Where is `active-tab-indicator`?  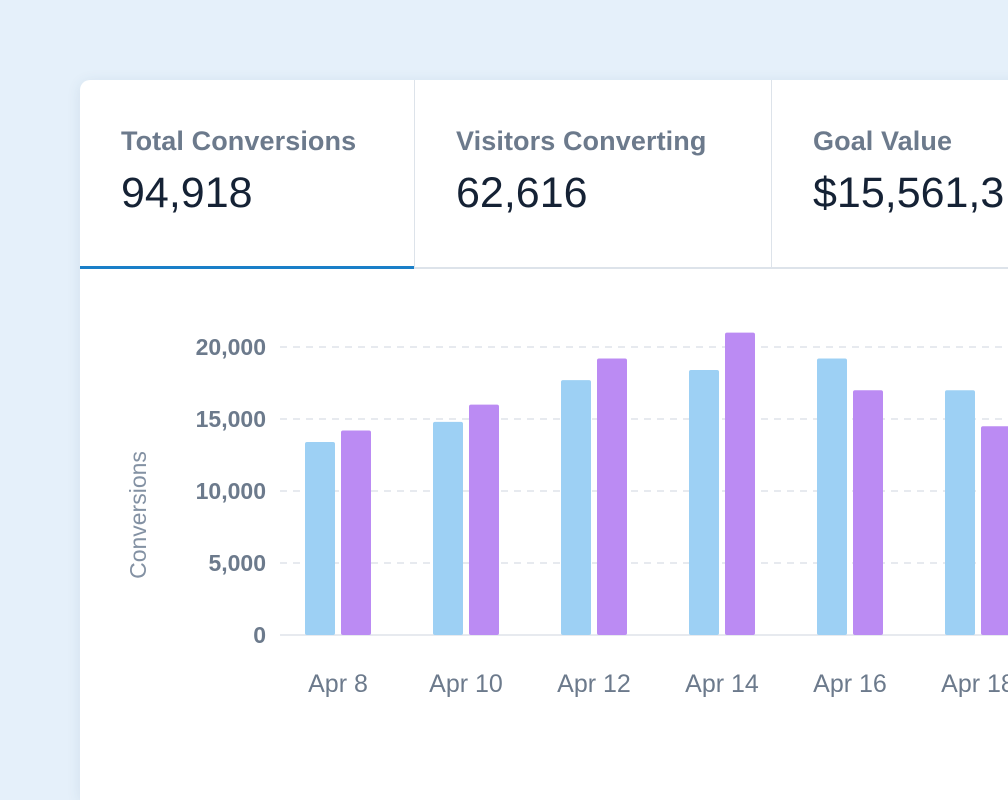 active-tab-indicator is located at coordinates (247, 267).